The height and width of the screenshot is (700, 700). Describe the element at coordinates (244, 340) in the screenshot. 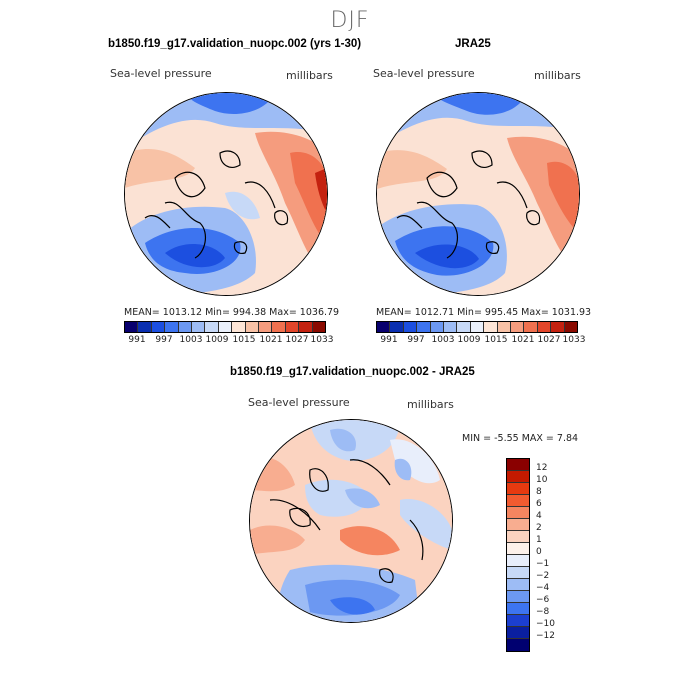

I see `model-tick: 1015` at that location.